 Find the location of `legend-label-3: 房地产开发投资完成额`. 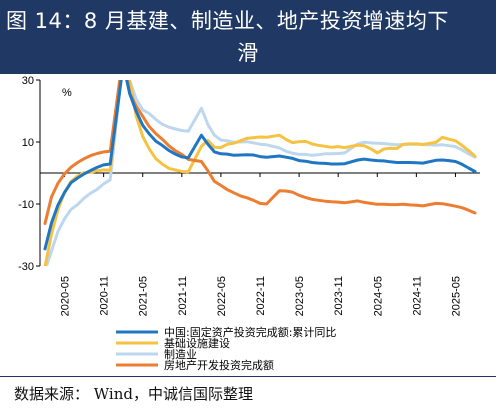

legend-label-3: 房地产开发投资完成额 is located at coordinates (219, 365).